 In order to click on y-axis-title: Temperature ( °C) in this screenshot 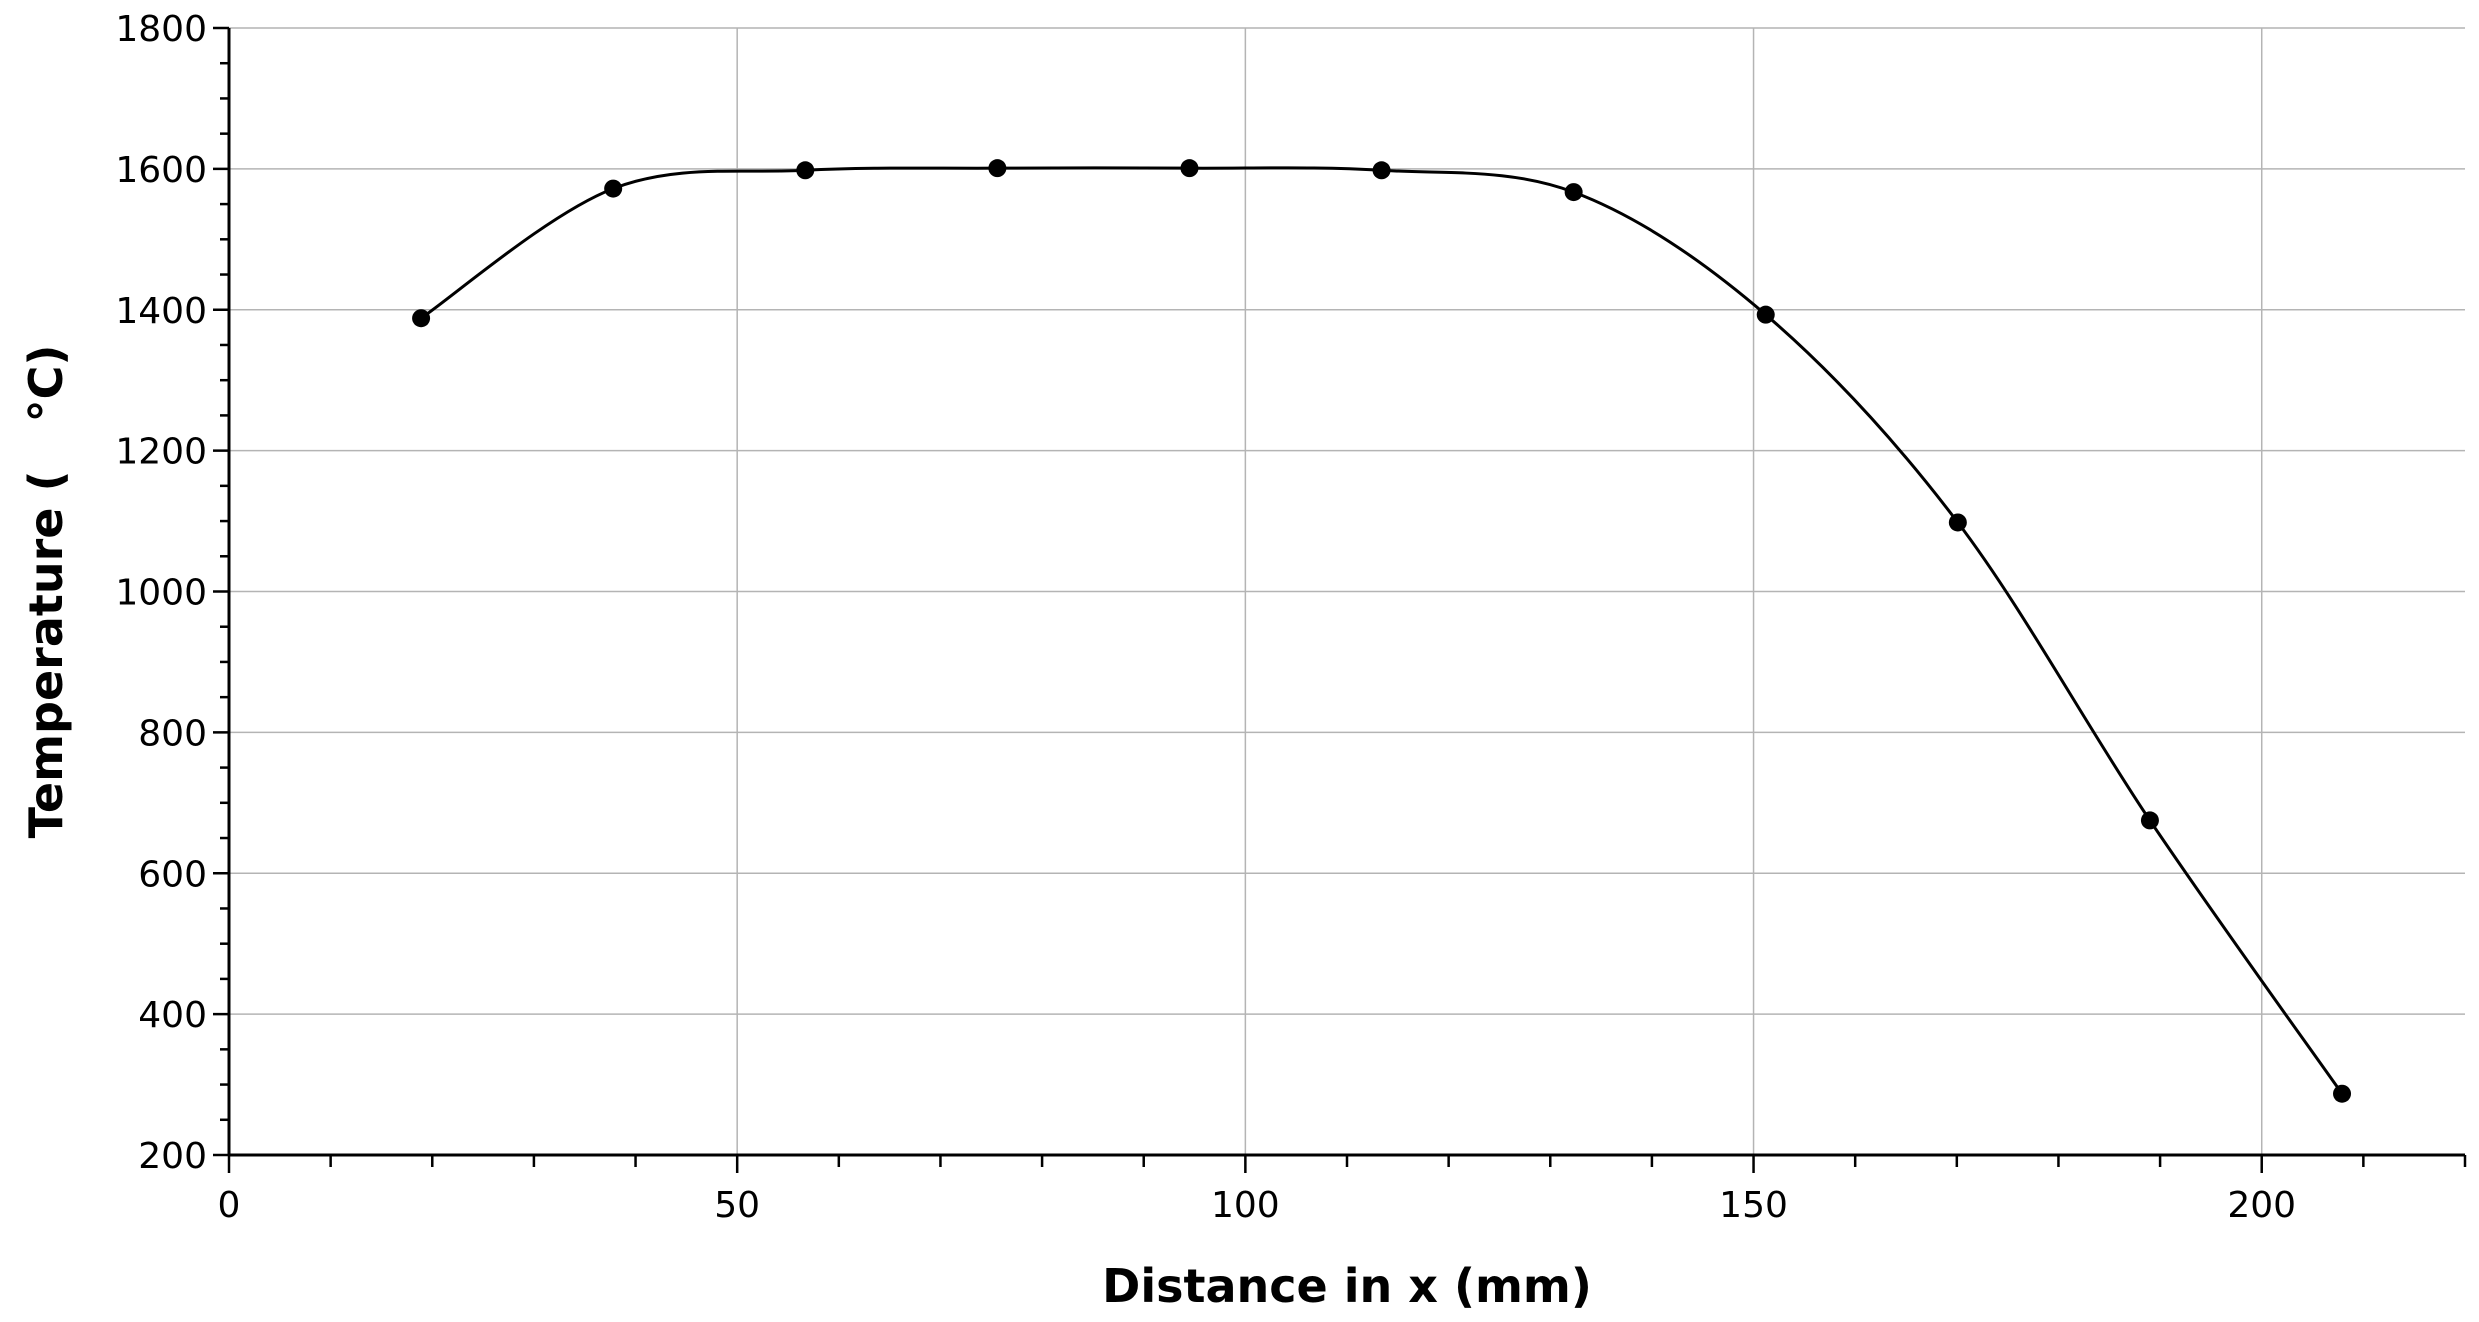, I will do `click(46, 592)`.